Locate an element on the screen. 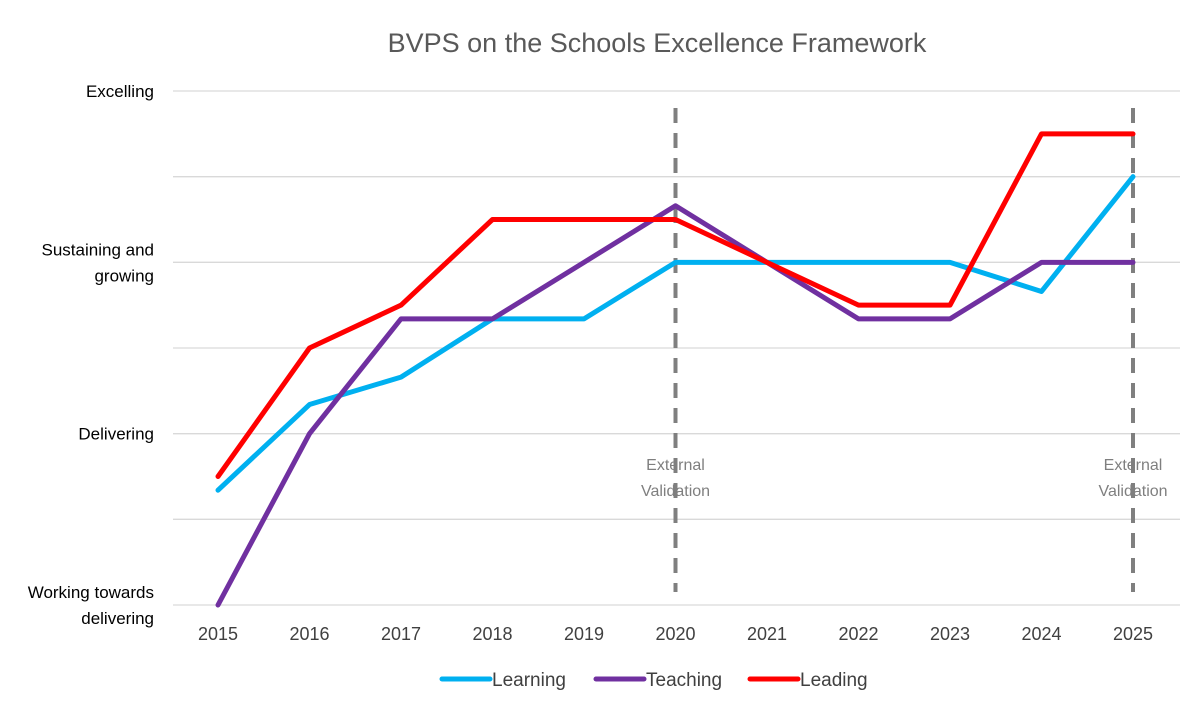 The height and width of the screenshot is (722, 1200). y-tick-label: delivering is located at coordinates (117, 618).